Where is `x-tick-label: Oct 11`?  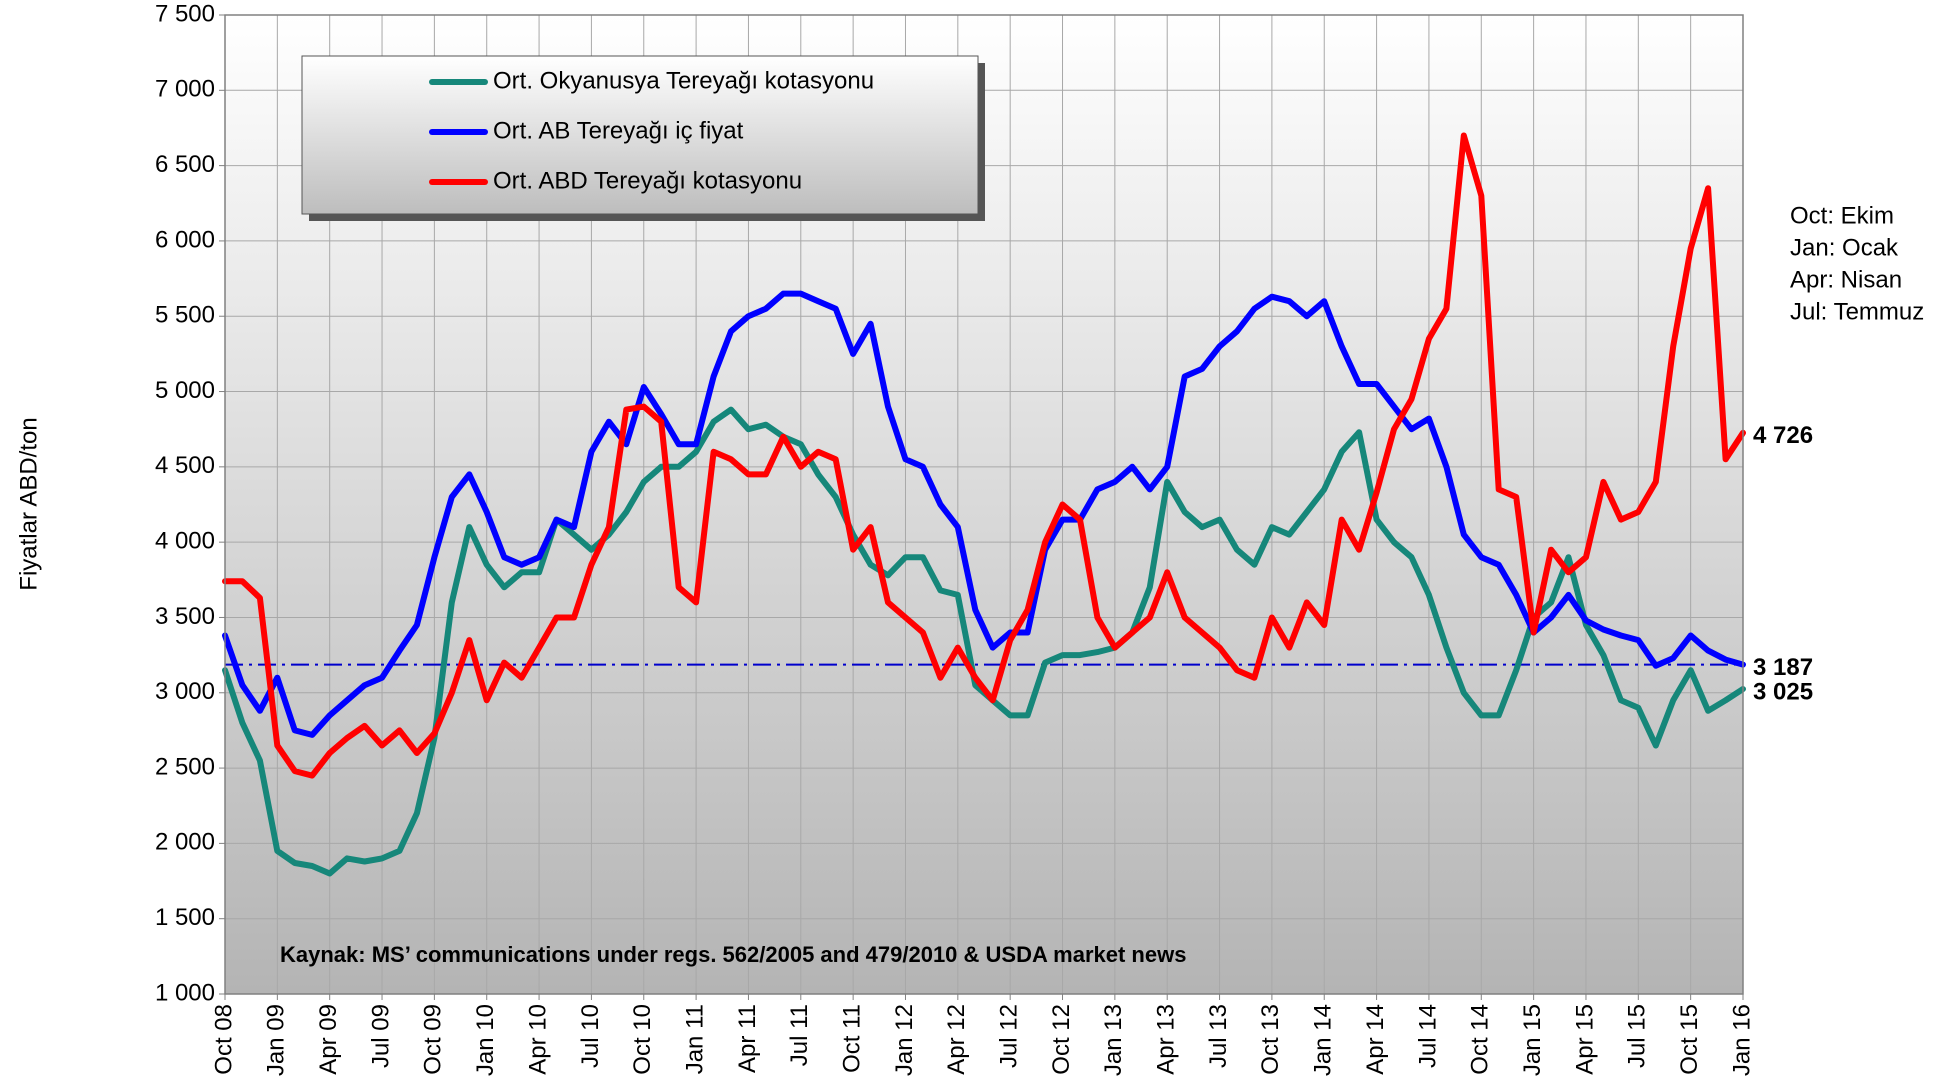 x-tick-label: Oct 11 is located at coordinates (851, 1038).